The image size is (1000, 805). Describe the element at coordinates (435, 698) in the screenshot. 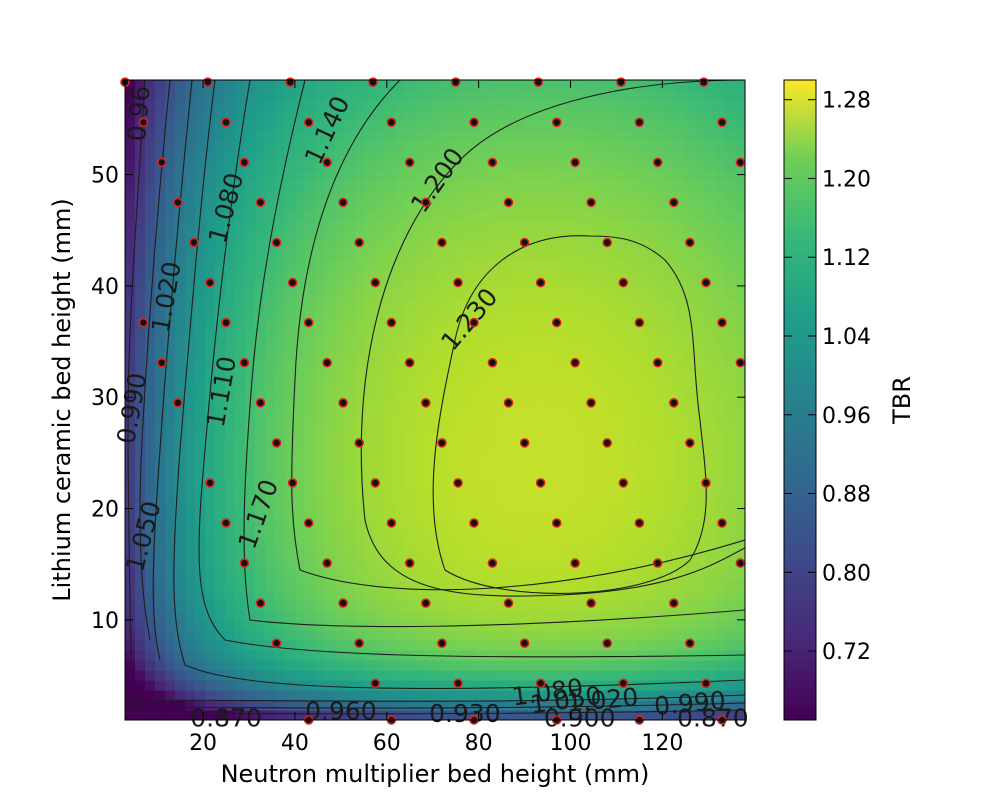

I see `contour-line` at that location.